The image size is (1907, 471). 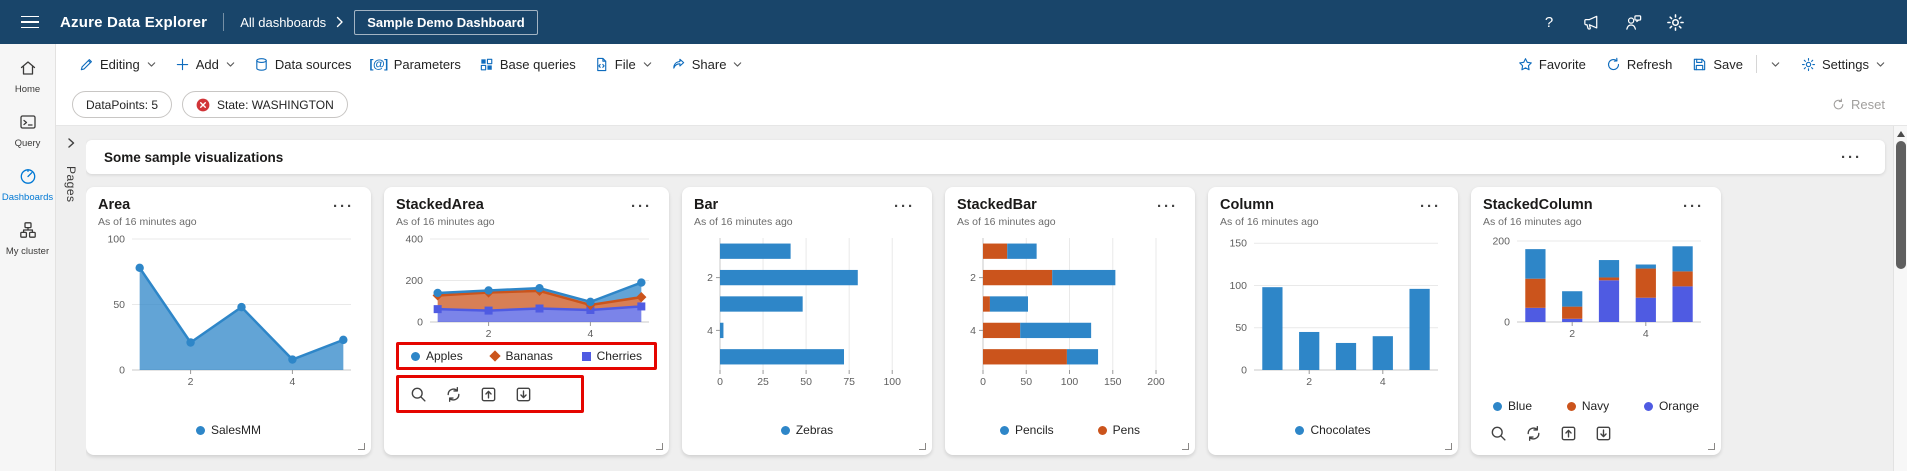 What do you see at coordinates (1126, 430) in the screenshot?
I see `legend-label: Pens` at bounding box center [1126, 430].